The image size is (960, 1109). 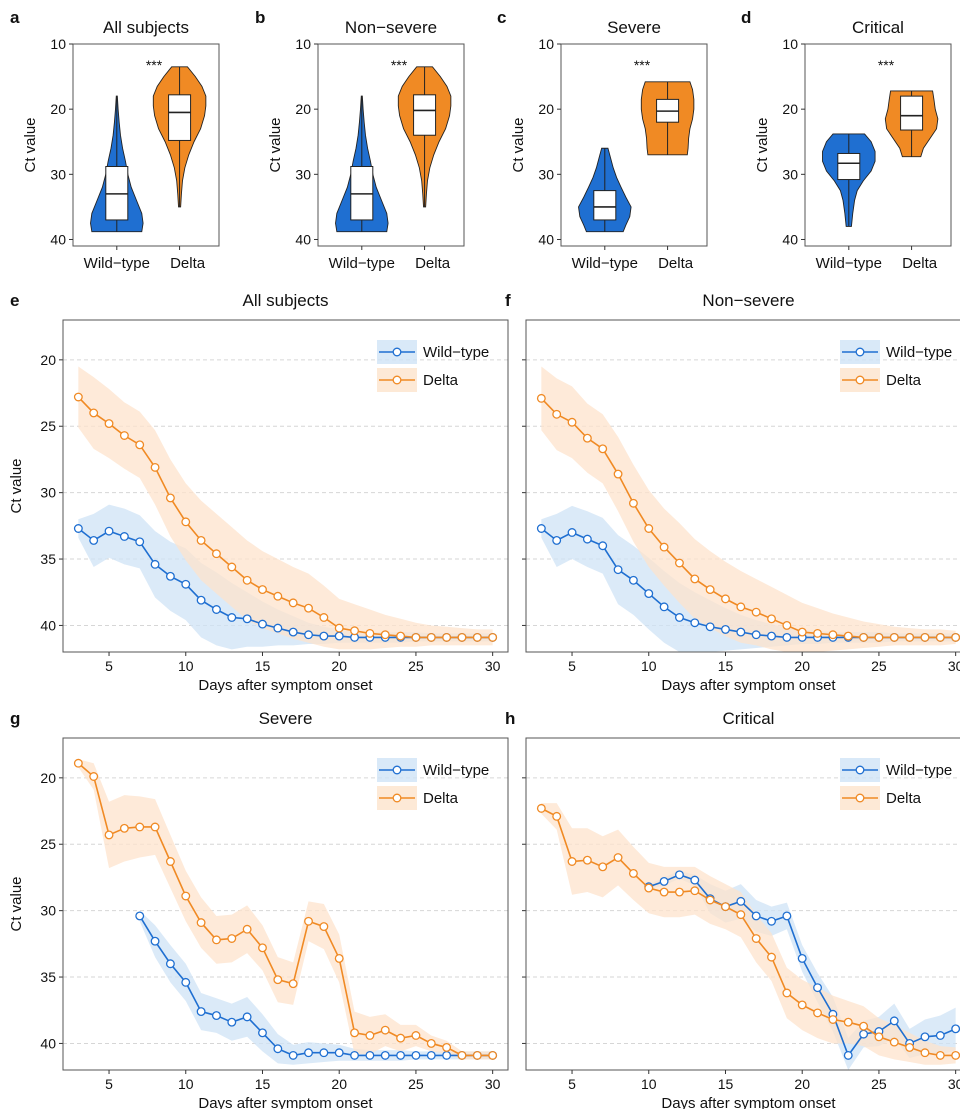 I want to click on significance-marker: ***, so click(x=399, y=65).